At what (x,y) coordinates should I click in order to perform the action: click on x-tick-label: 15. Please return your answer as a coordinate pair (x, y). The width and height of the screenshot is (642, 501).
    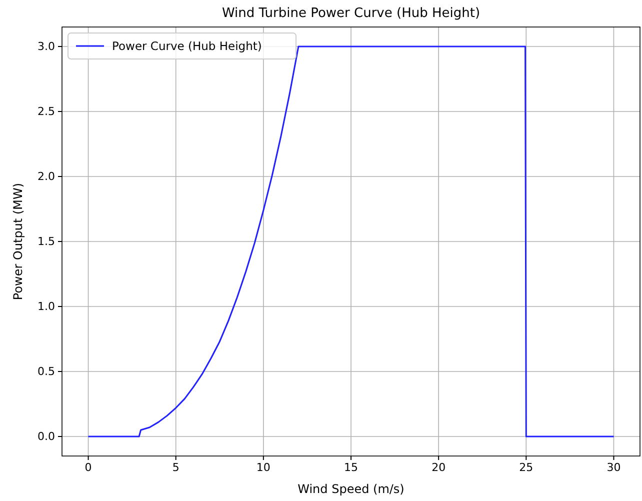
    Looking at the image, I should click on (351, 467).